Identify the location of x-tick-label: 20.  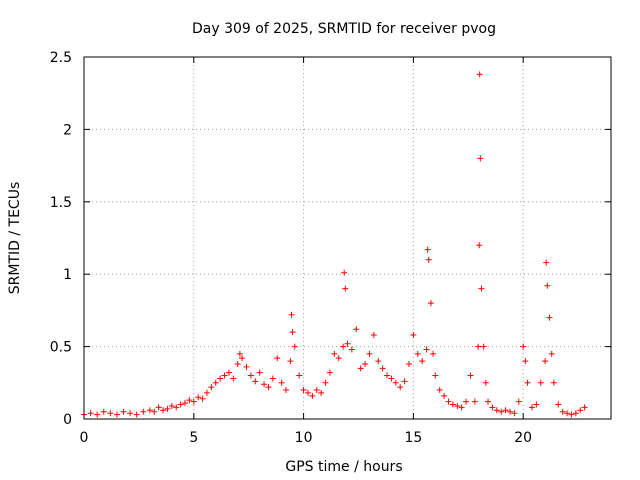
(523, 438).